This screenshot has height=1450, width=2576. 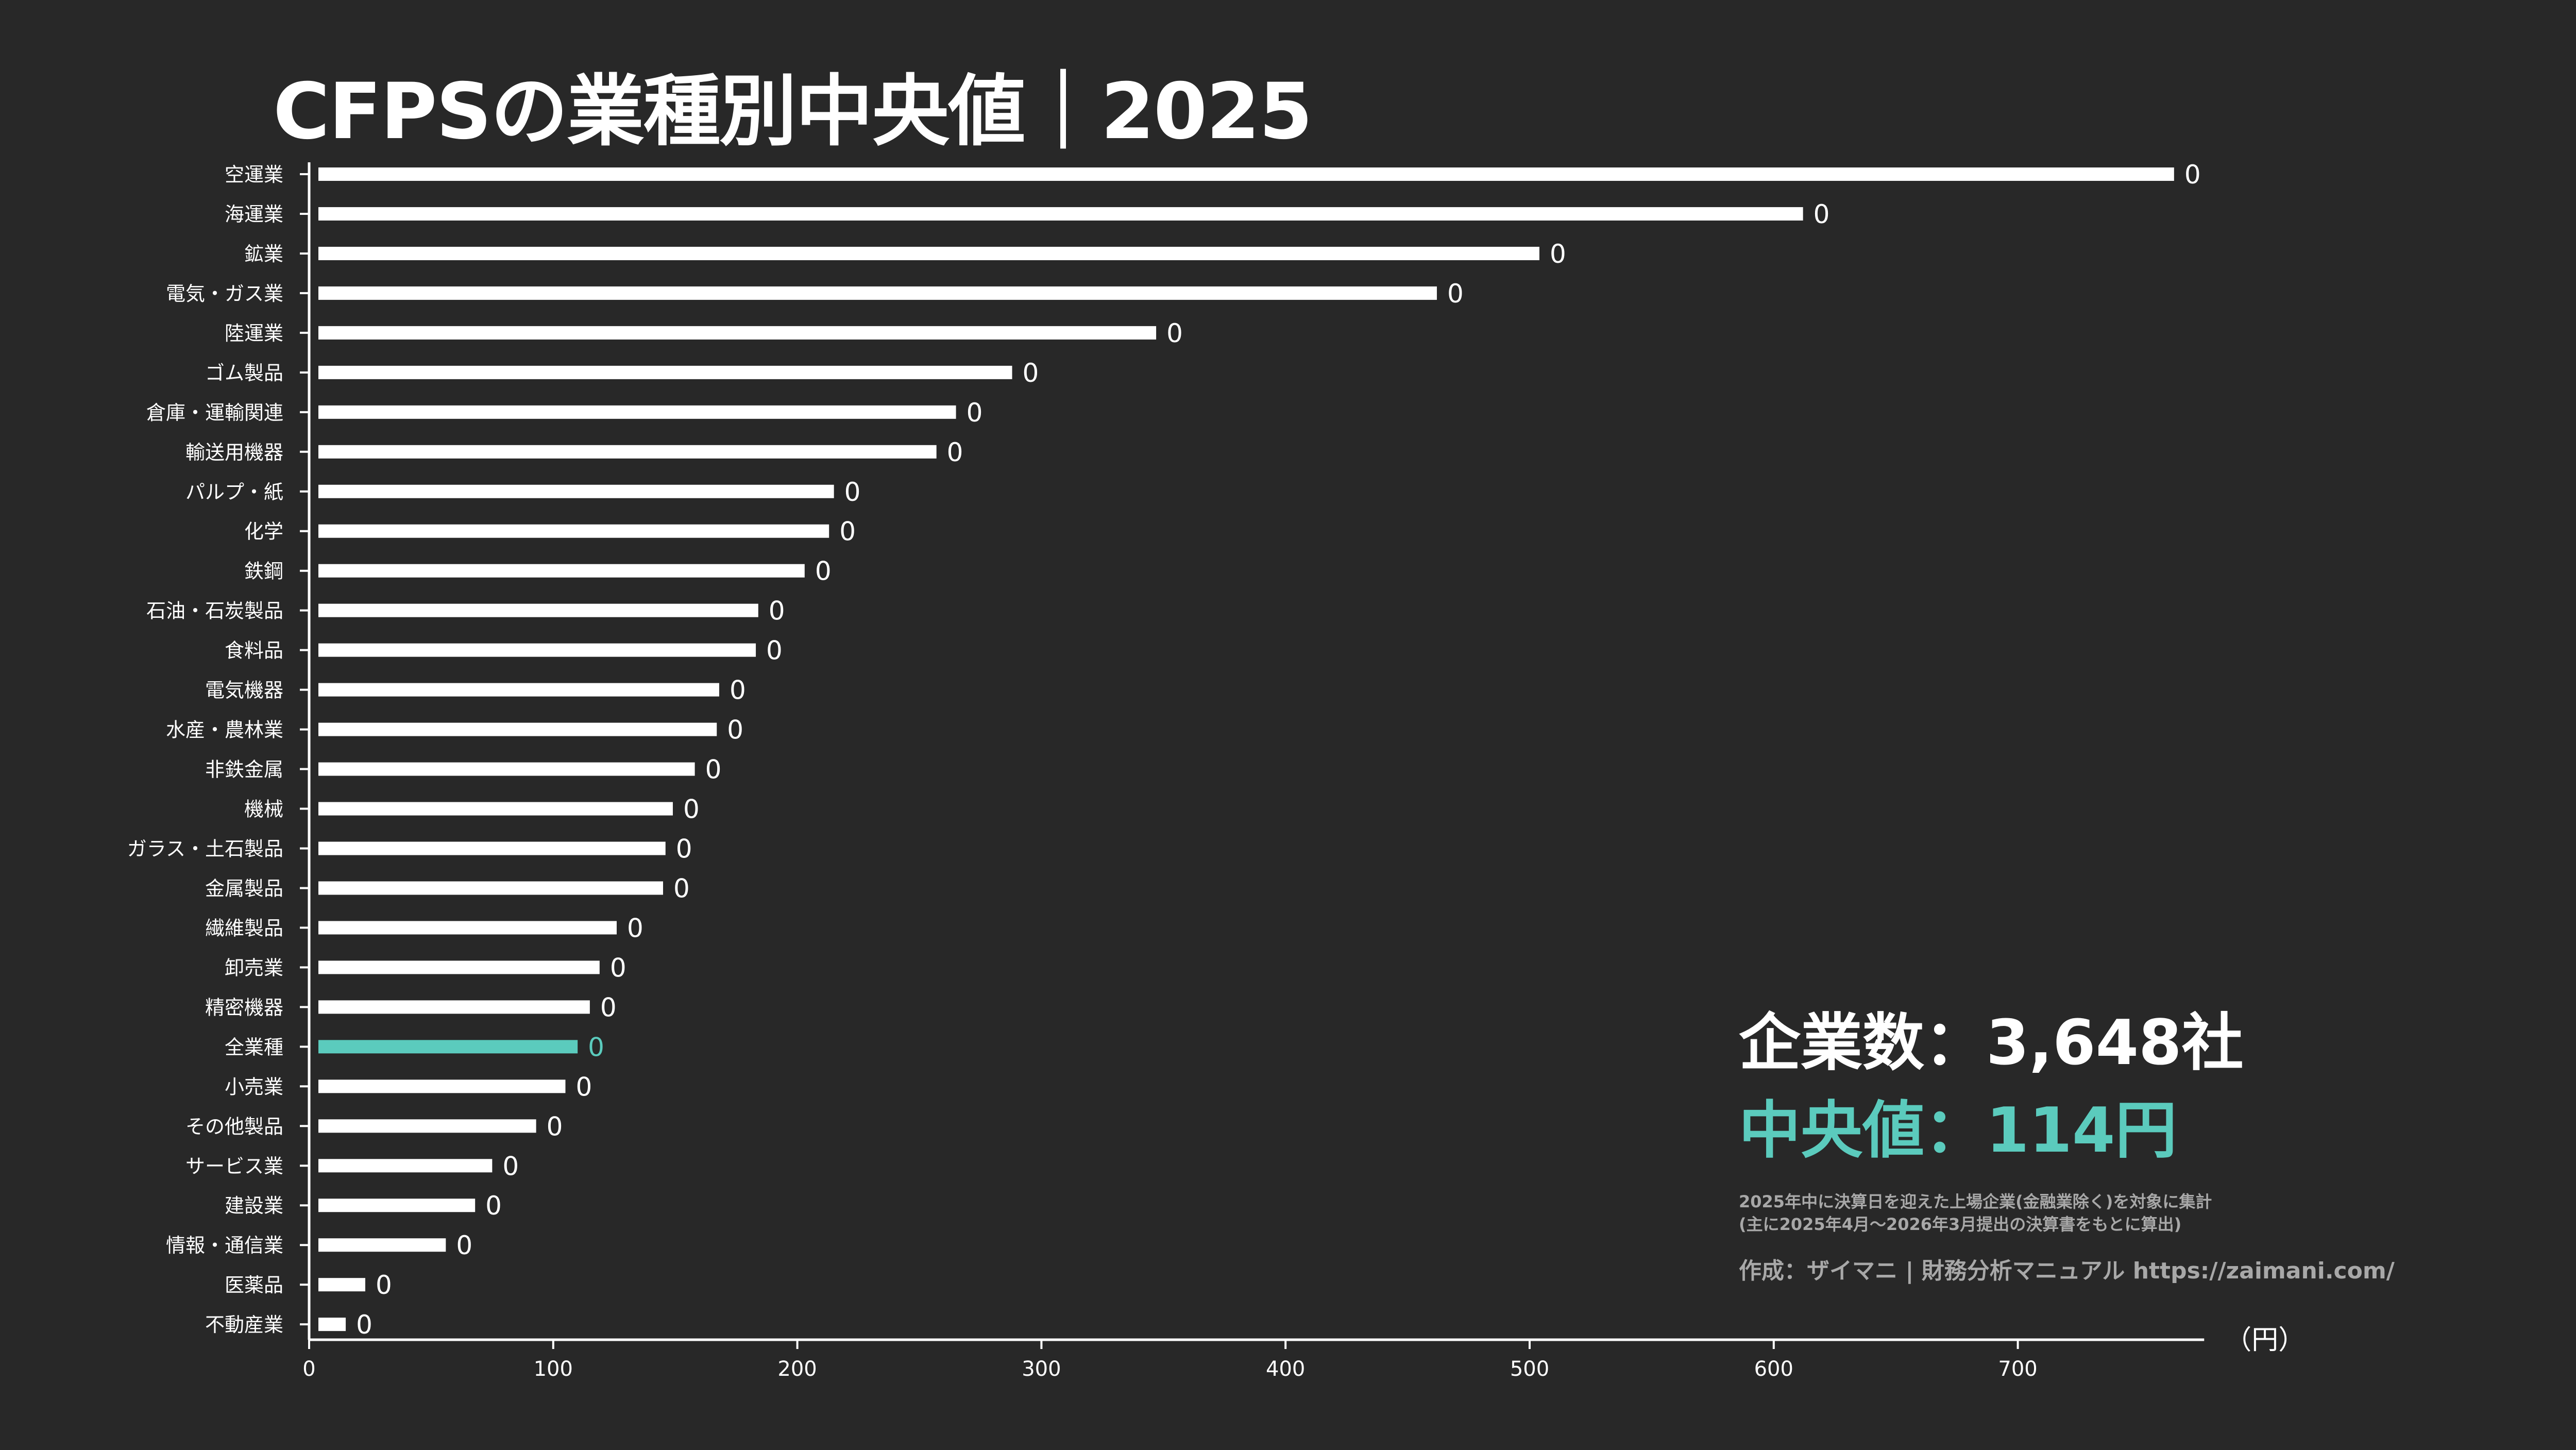 I want to click on chart-title: CFPSの業種別中央値｜2025, so click(x=793, y=112).